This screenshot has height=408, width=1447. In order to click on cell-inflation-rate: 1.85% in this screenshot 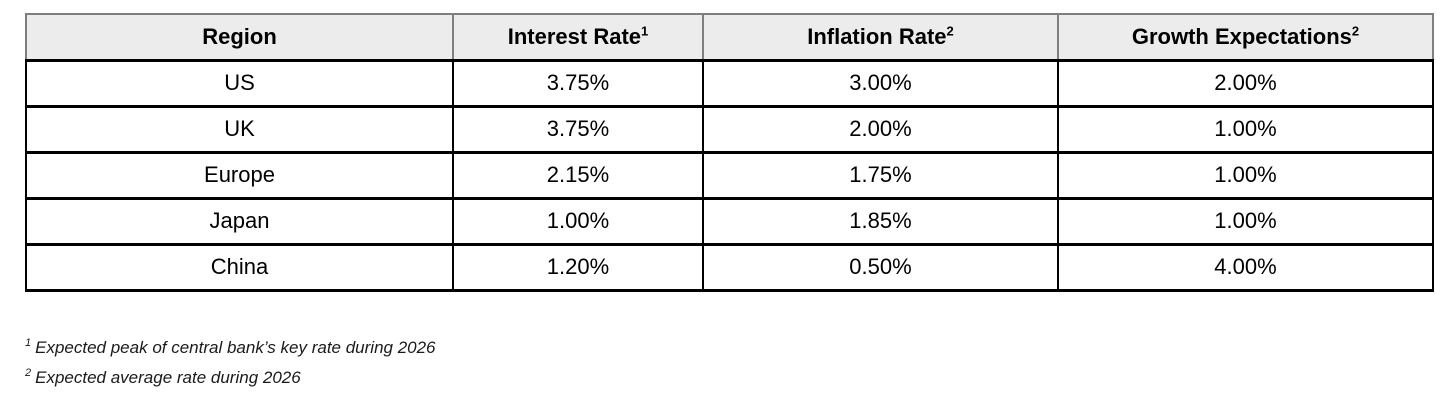, I will do `click(880, 221)`.